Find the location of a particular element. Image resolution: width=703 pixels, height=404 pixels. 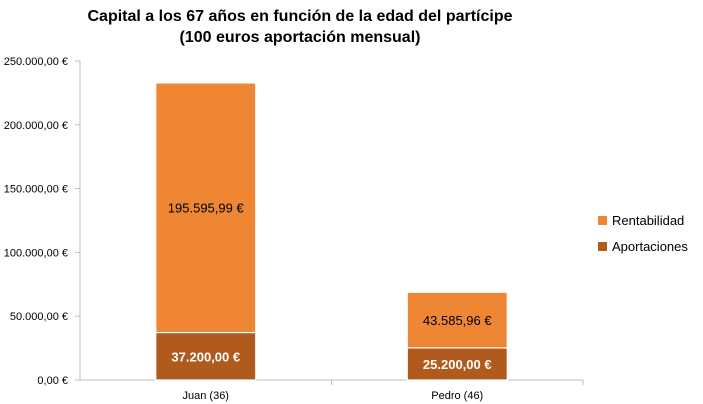

y-tick-label: 0,00 € is located at coordinates (52, 381).